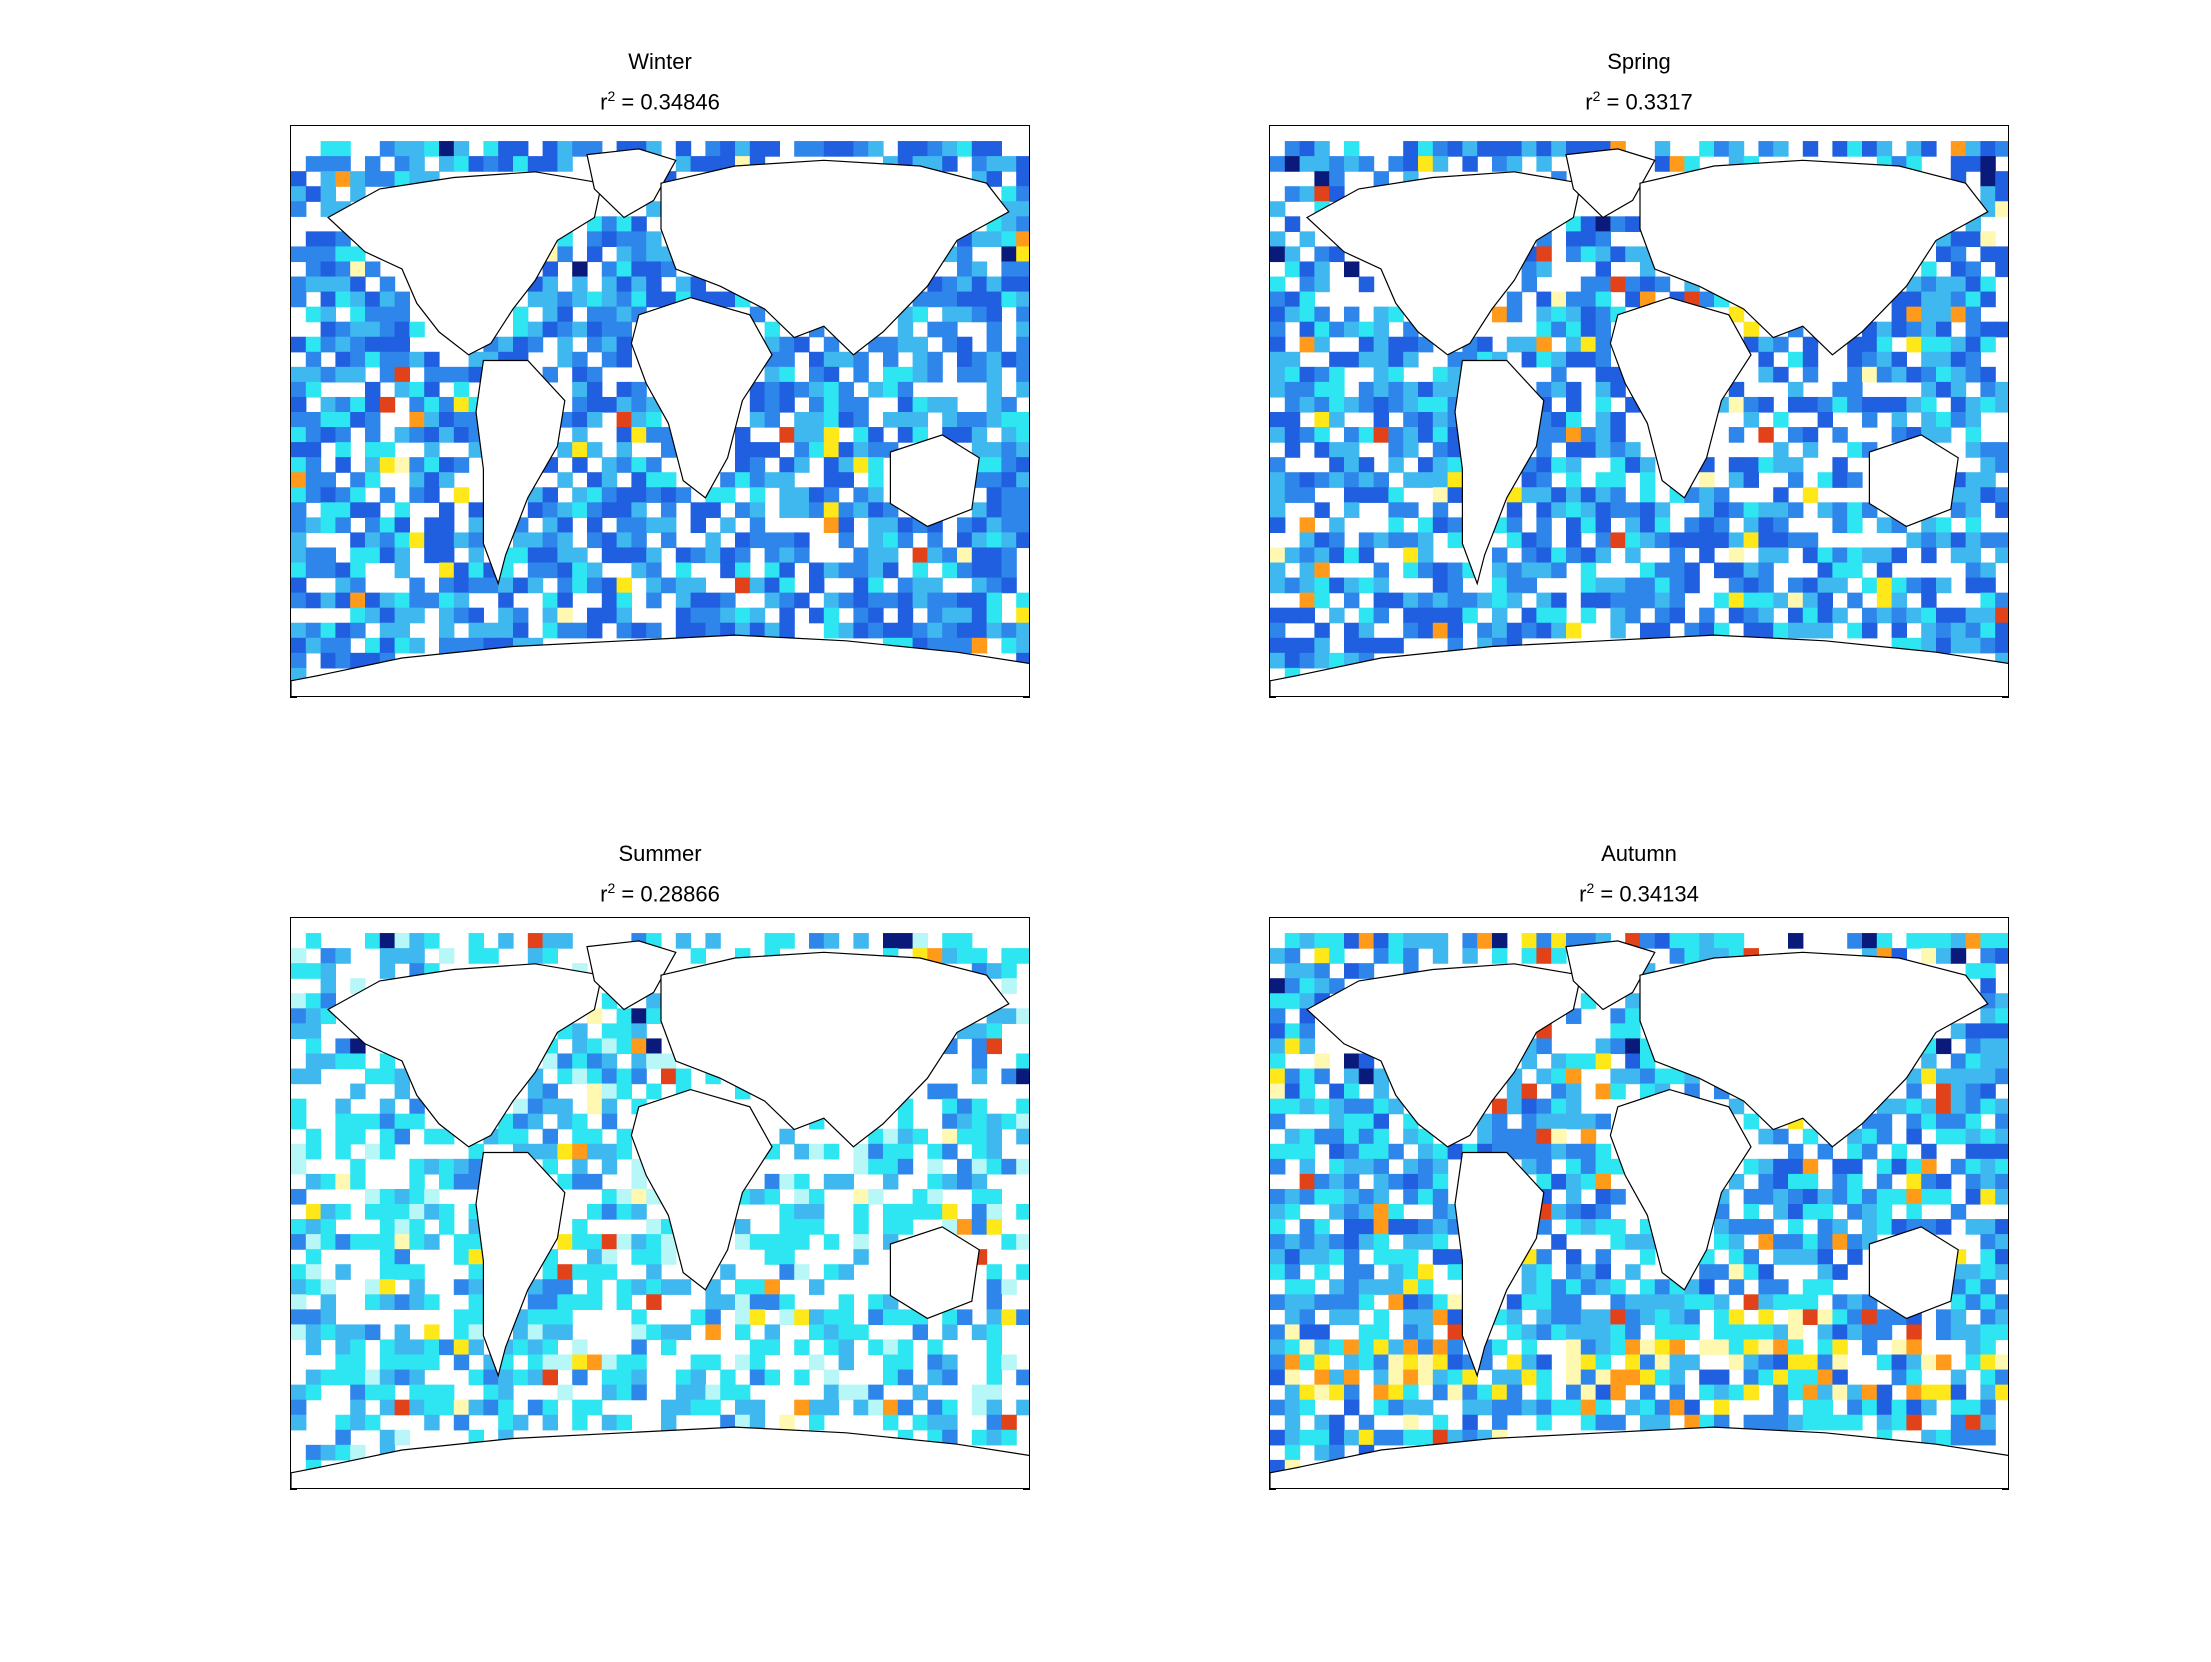 The image size is (2211, 1662). What do you see at coordinates (1443, 263) in the screenshot?
I see `continent-outline` at bounding box center [1443, 263].